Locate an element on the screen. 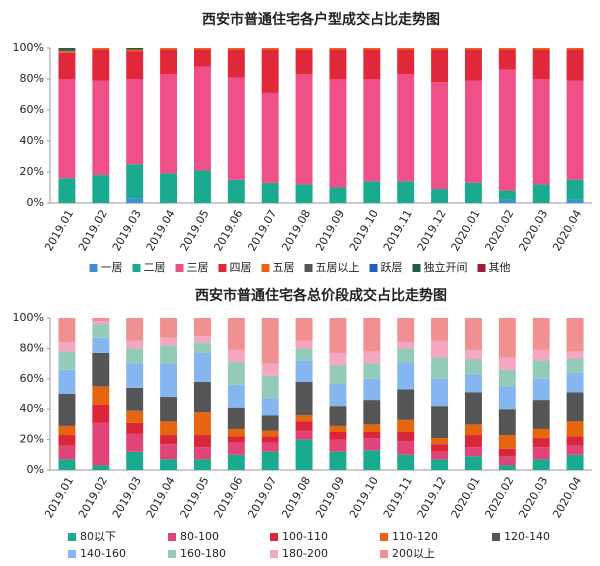  y-tick-label: 60% is located at coordinates (32, 109).